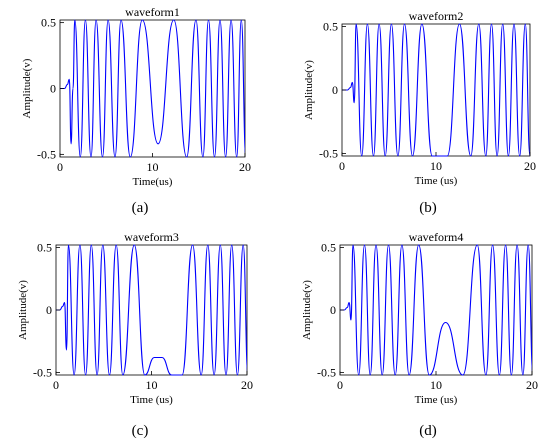  I want to click on subfigure-caption: (b), so click(428, 208).